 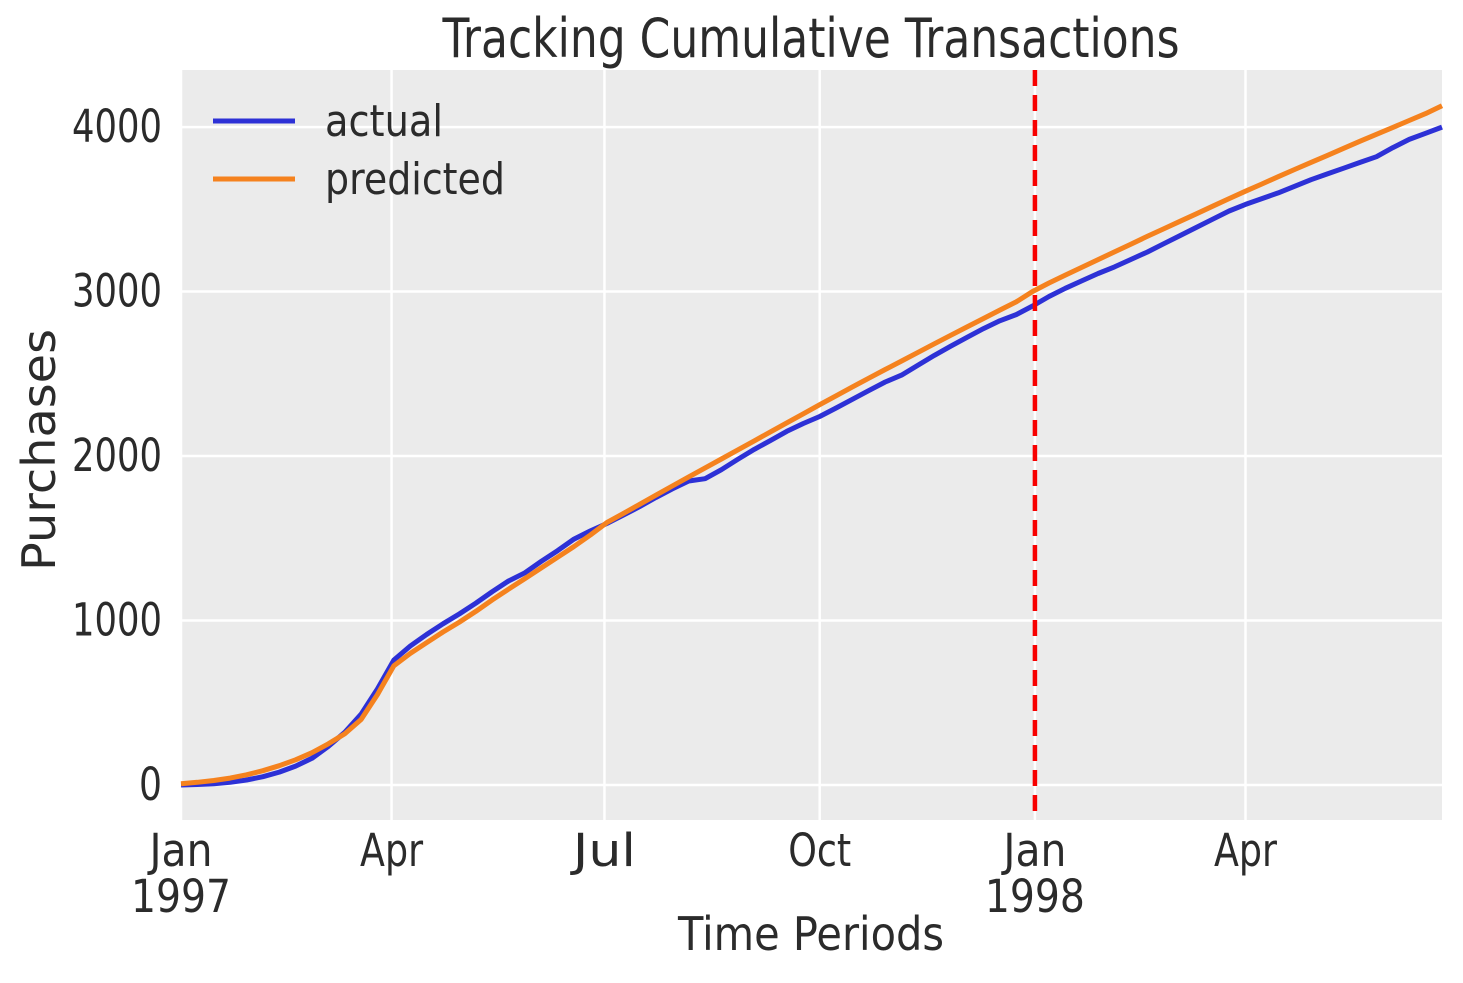 What do you see at coordinates (117, 455) in the screenshot?
I see `y-tick-label: 2000` at bounding box center [117, 455].